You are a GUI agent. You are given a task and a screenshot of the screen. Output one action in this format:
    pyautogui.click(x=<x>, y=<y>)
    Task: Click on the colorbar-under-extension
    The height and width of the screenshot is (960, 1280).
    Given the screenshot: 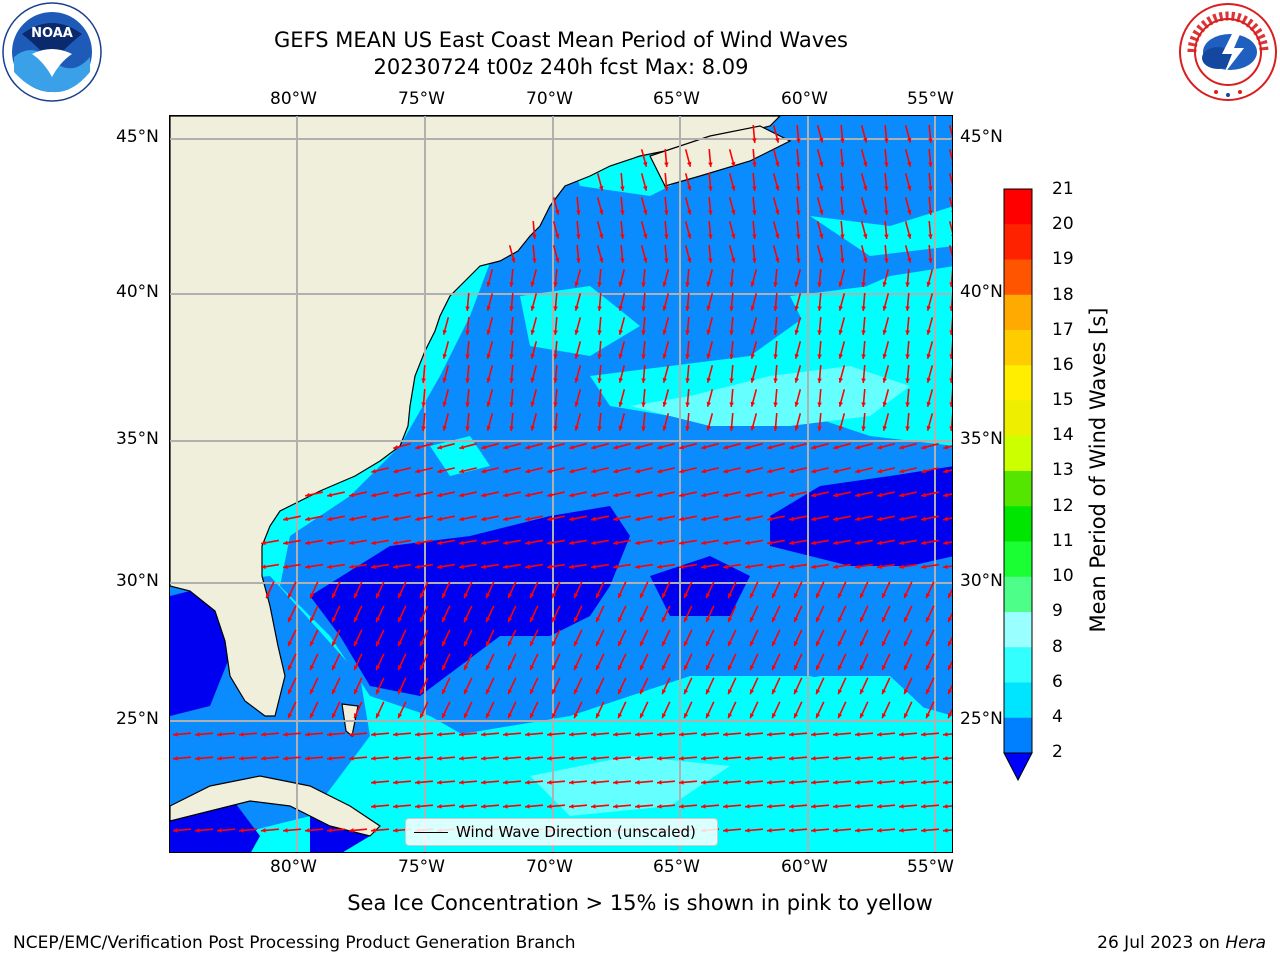 What is the action you would take?
    pyautogui.click(x=1018, y=767)
    